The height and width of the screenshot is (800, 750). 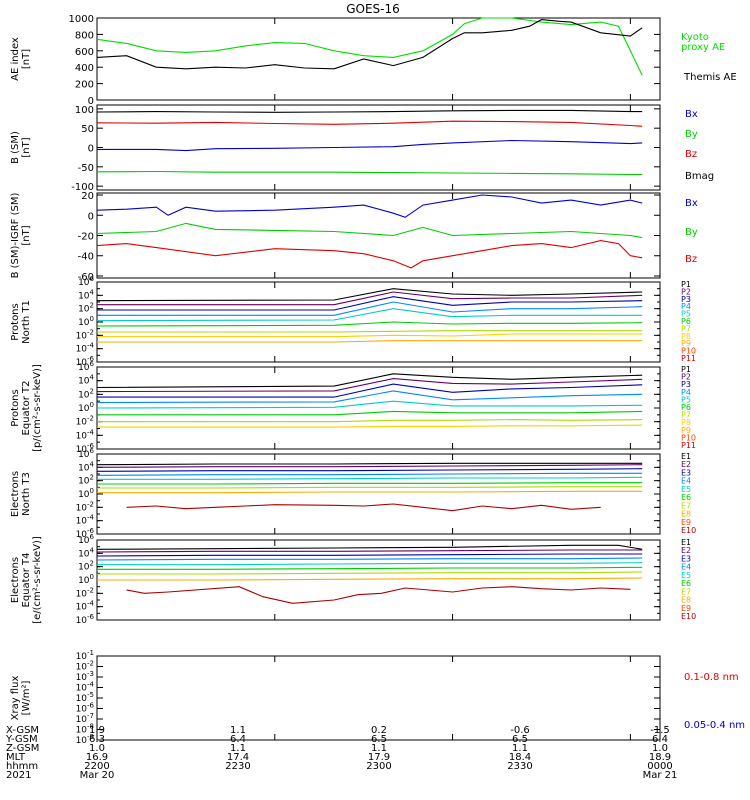 What do you see at coordinates (686, 430) in the screenshot?
I see `channel-label-p9: P9` at bounding box center [686, 430].